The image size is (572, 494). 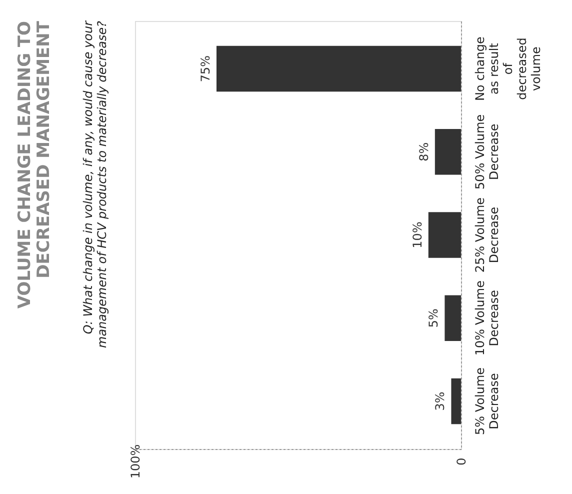 What do you see at coordinates (135, 461) in the screenshot?
I see `x-tick-label: 100%` at bounding box center [135, 461].